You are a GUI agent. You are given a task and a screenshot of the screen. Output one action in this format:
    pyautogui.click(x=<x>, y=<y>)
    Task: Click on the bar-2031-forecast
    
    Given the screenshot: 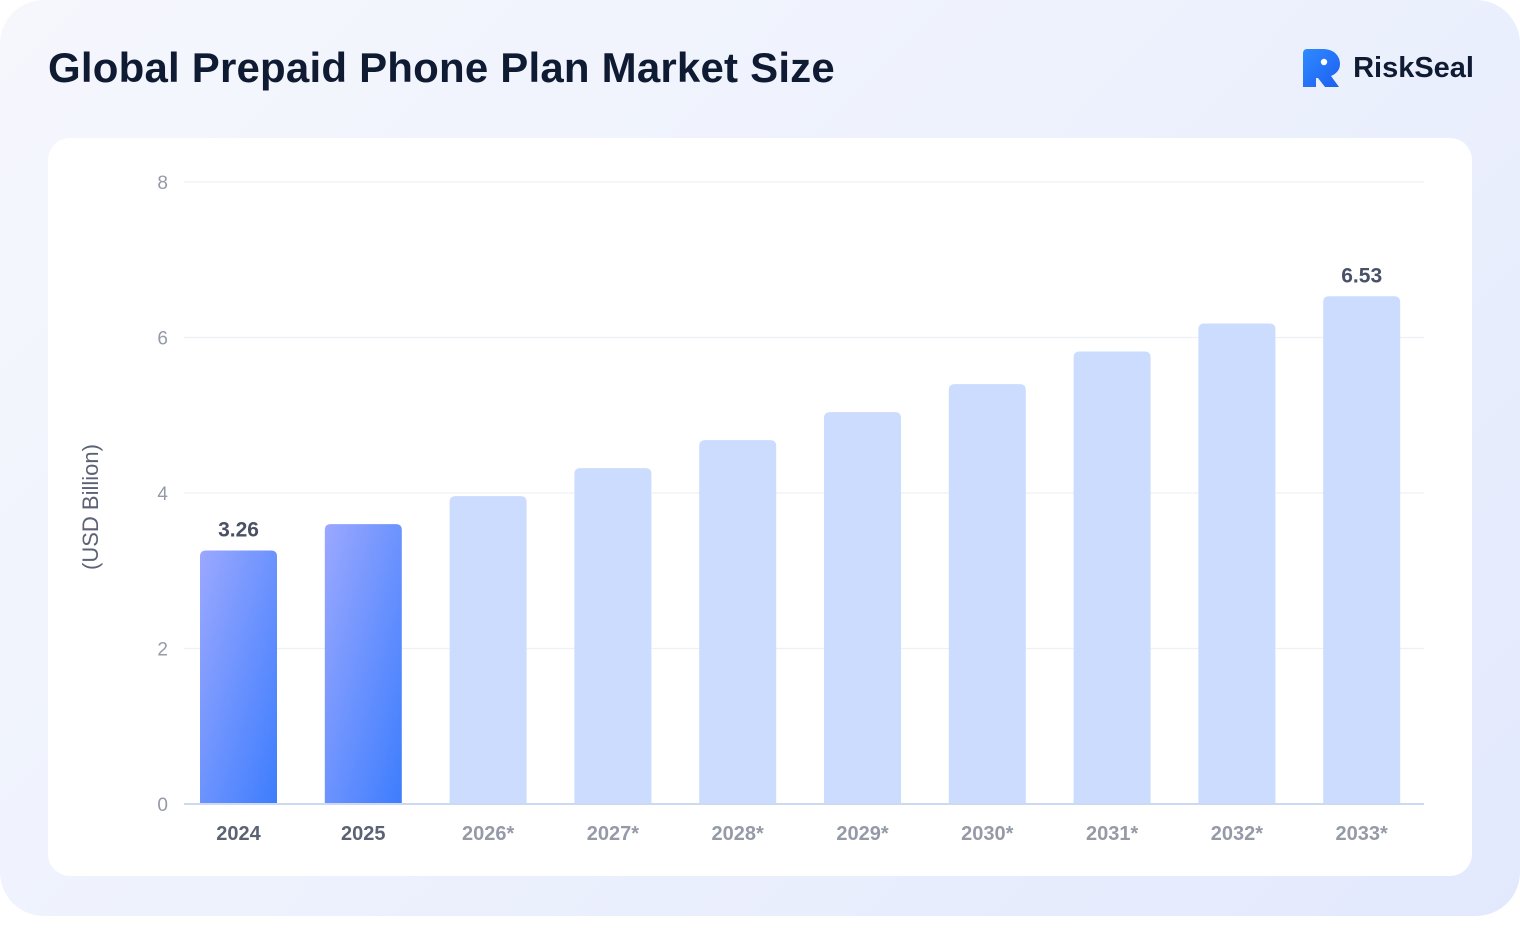 What is the action you would take?
    pyautogui.click(x=1112, y=577)
    